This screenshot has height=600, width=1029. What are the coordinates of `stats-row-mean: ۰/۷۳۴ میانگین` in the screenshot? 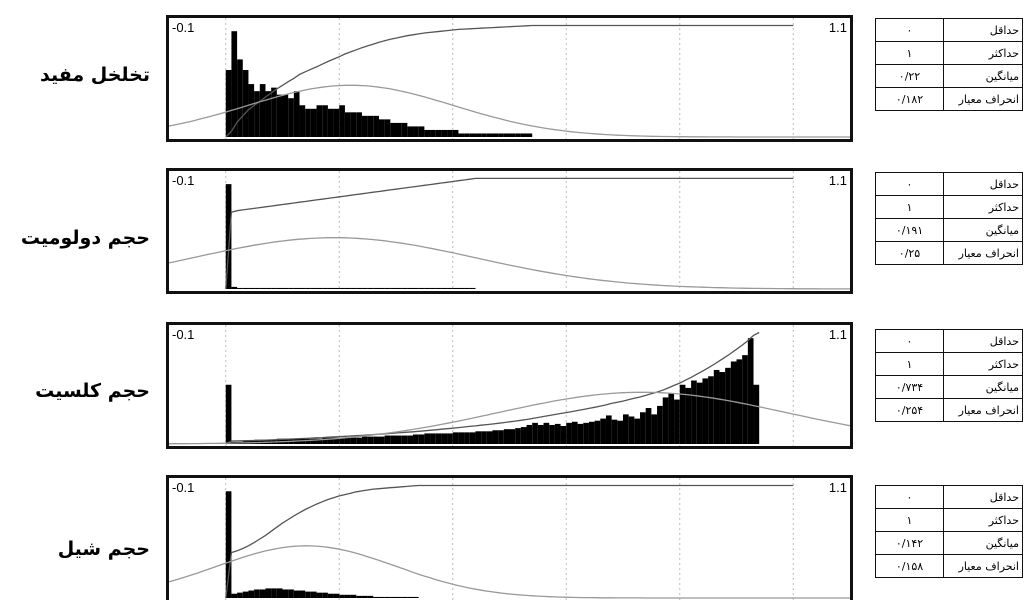 It's located at (949, 387).